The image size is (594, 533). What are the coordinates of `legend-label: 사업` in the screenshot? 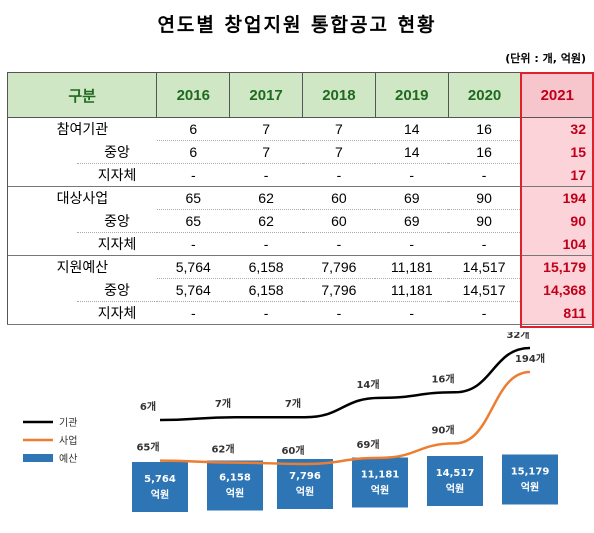 It's located at (68, 440).